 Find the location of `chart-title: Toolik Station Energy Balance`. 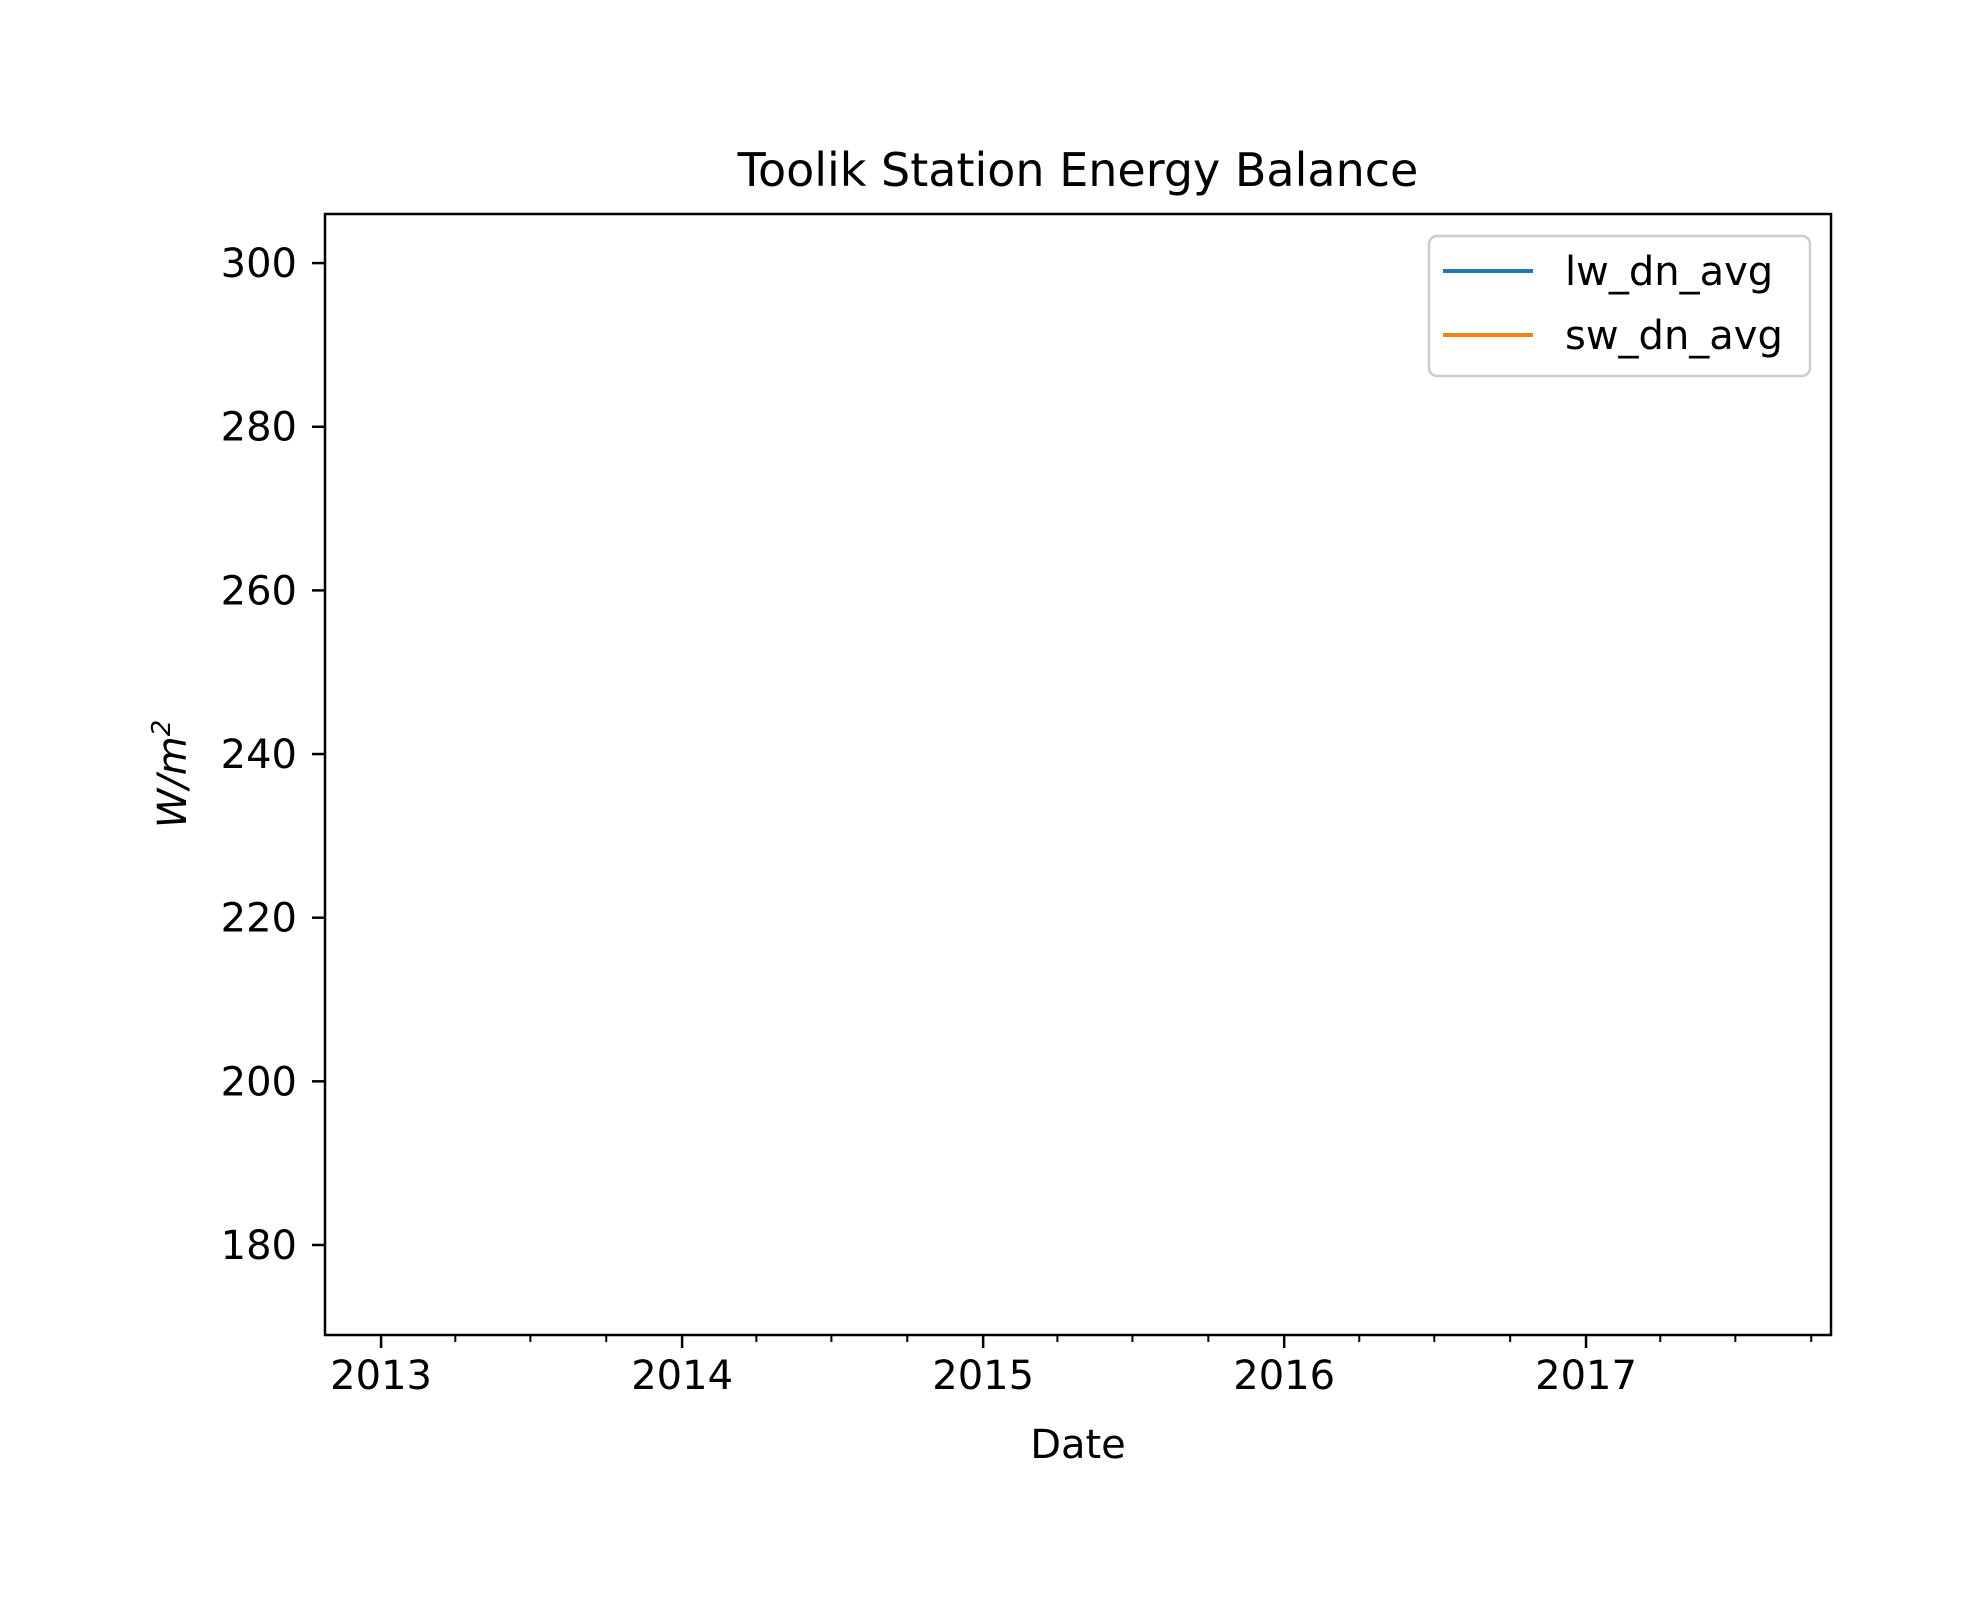

chart-title: Toolik Station Energy Balance is located at coordinates (1078, 170).